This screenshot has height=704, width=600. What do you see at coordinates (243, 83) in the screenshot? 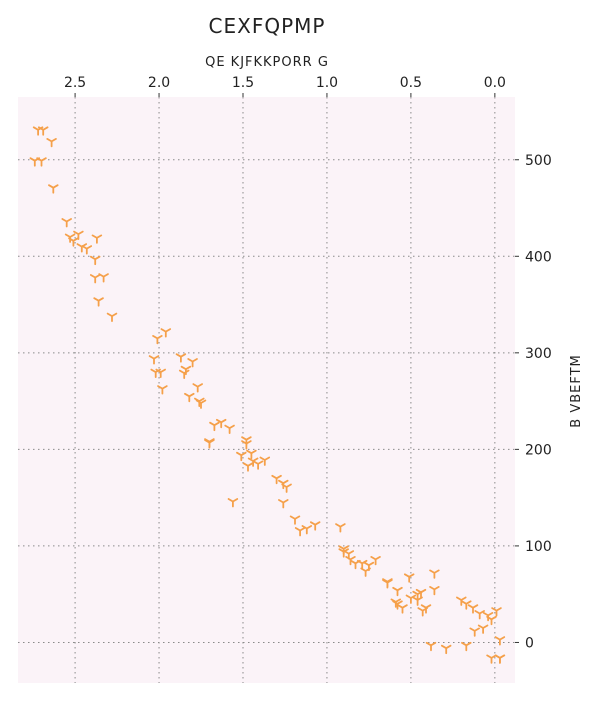
I see `x-tick-label: 1.5` at bounding box center [243, 83].